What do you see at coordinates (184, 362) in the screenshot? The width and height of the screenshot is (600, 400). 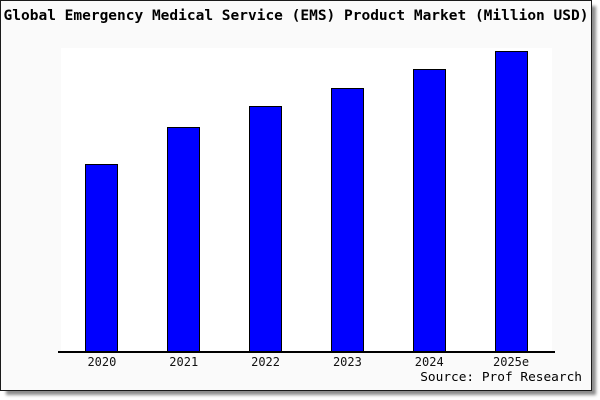 I see `tick-label-2021: 2021` at bounding box center [184, 362].